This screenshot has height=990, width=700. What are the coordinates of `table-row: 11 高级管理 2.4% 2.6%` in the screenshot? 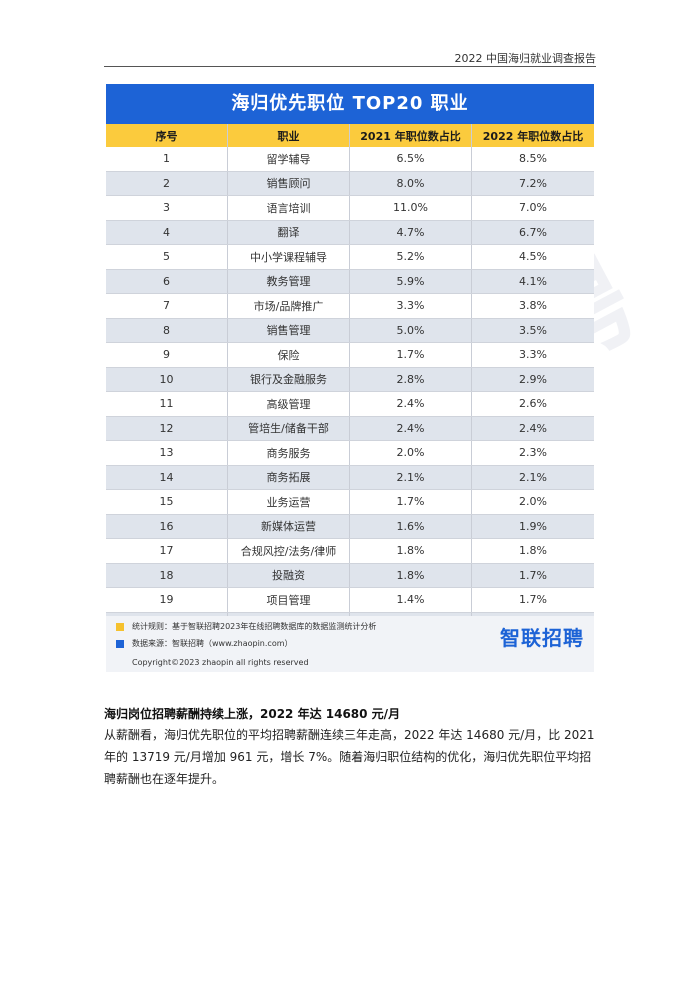 It's located at (350, 404).